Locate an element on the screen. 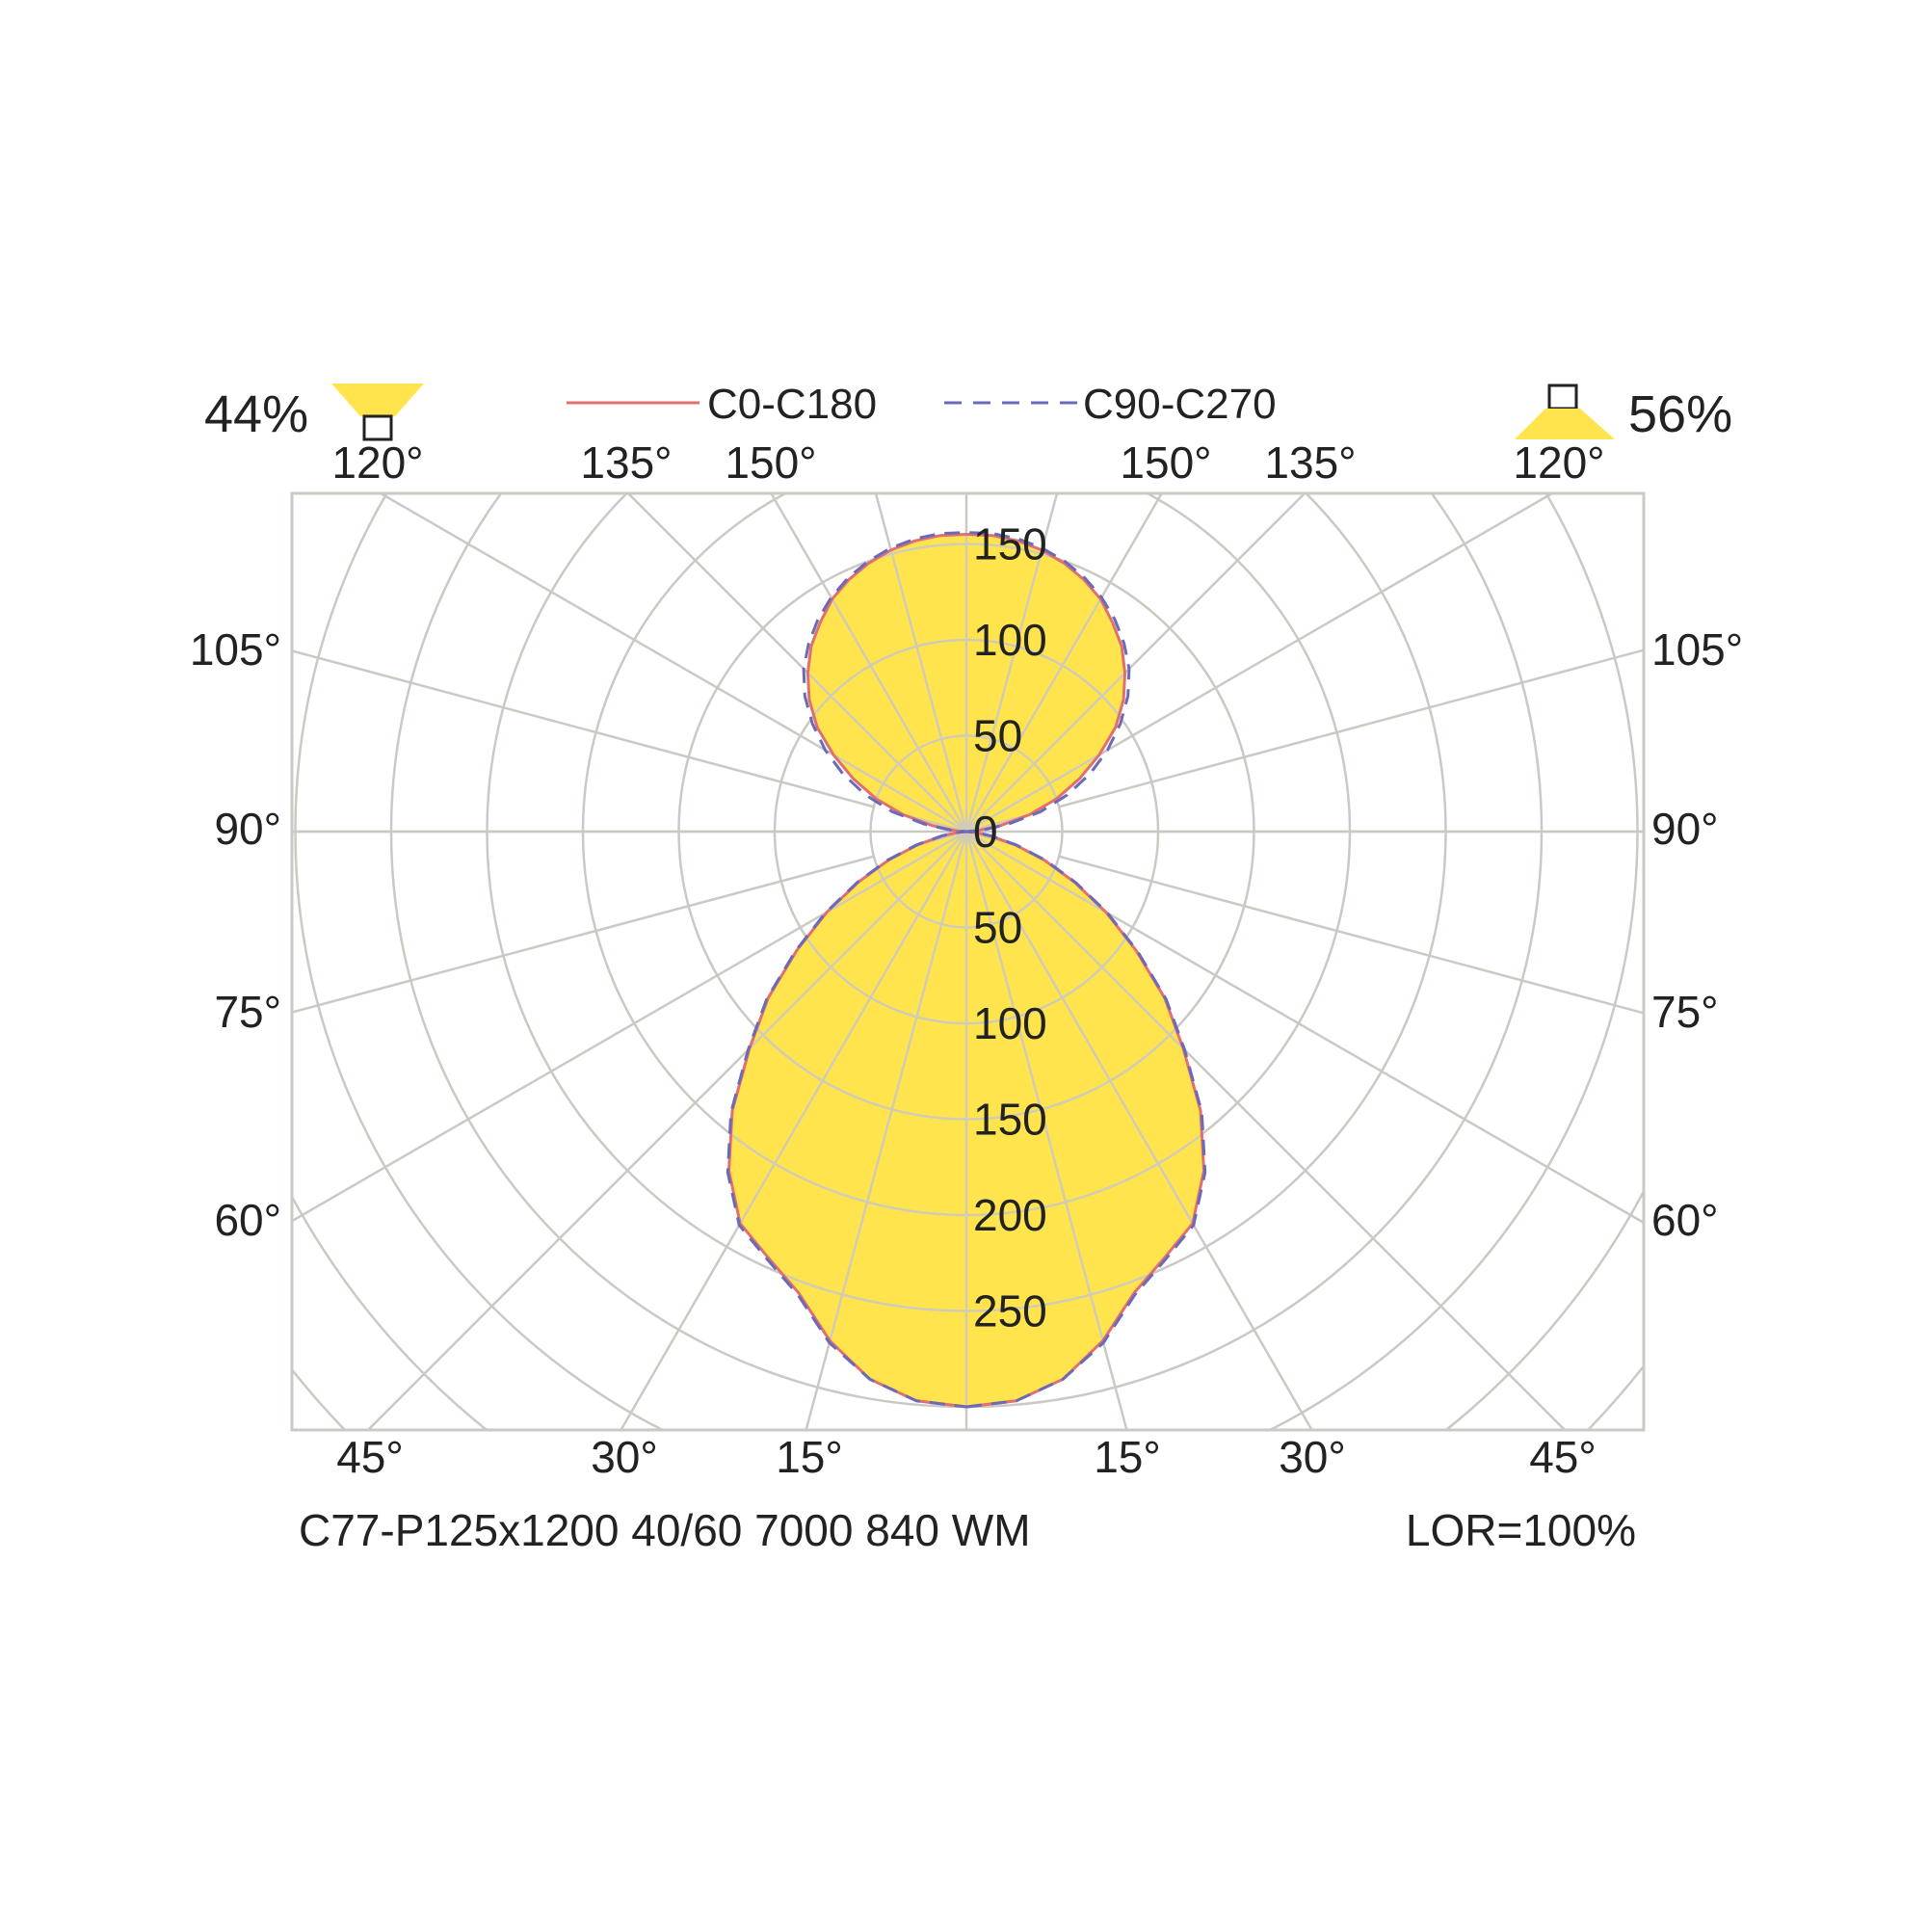 Image resolution: width=1927 pixels, height=1932 pixels. down-luminaire-icon is located at coordinates (1562, 397).